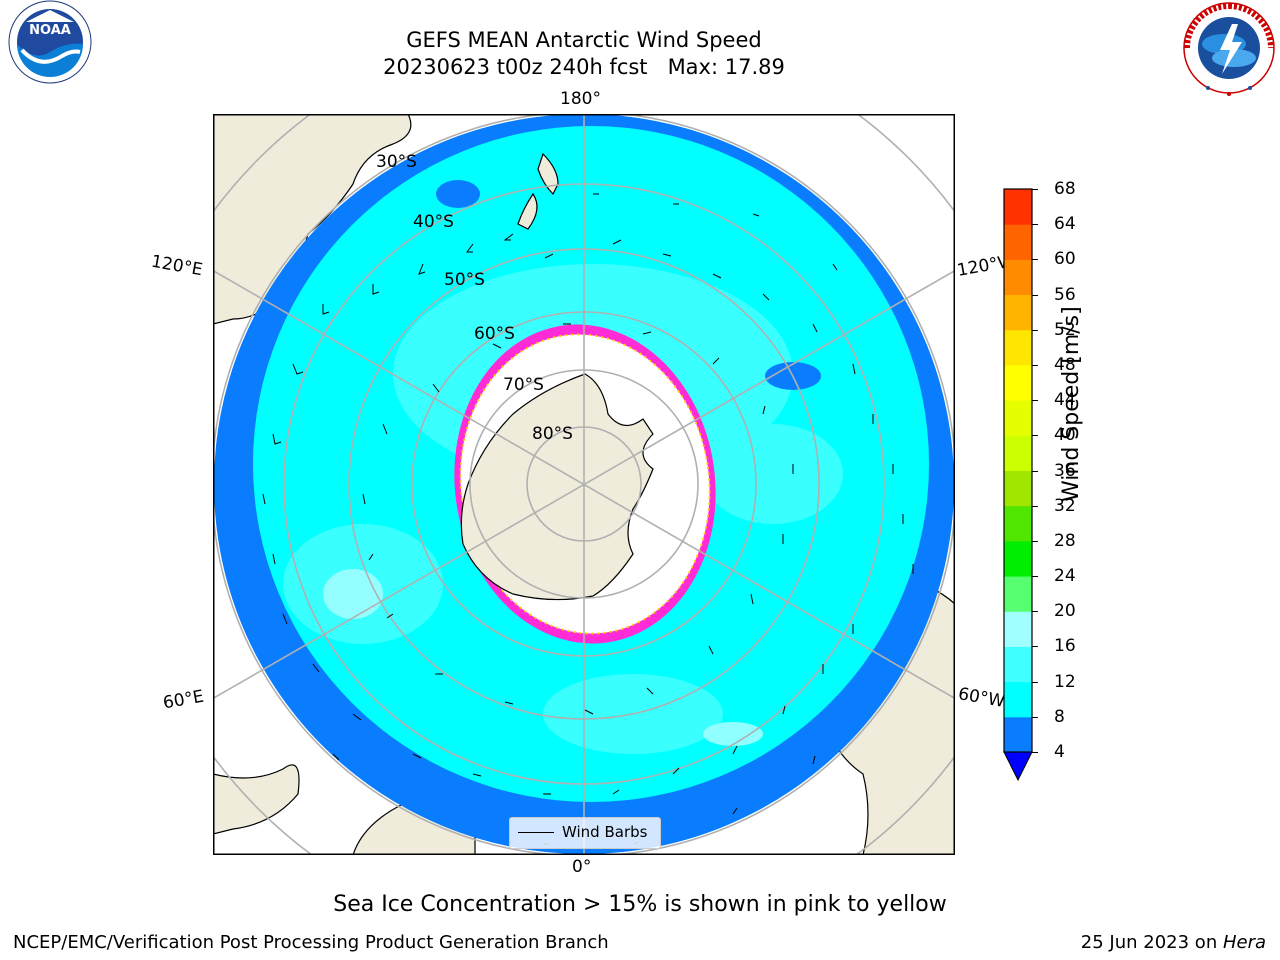 The height and width of the screenshot is (960, 1280). Describe the element at coordinates (1065, 329) in the screenshot. I see `colorbar-tick-label: 52` at that location.